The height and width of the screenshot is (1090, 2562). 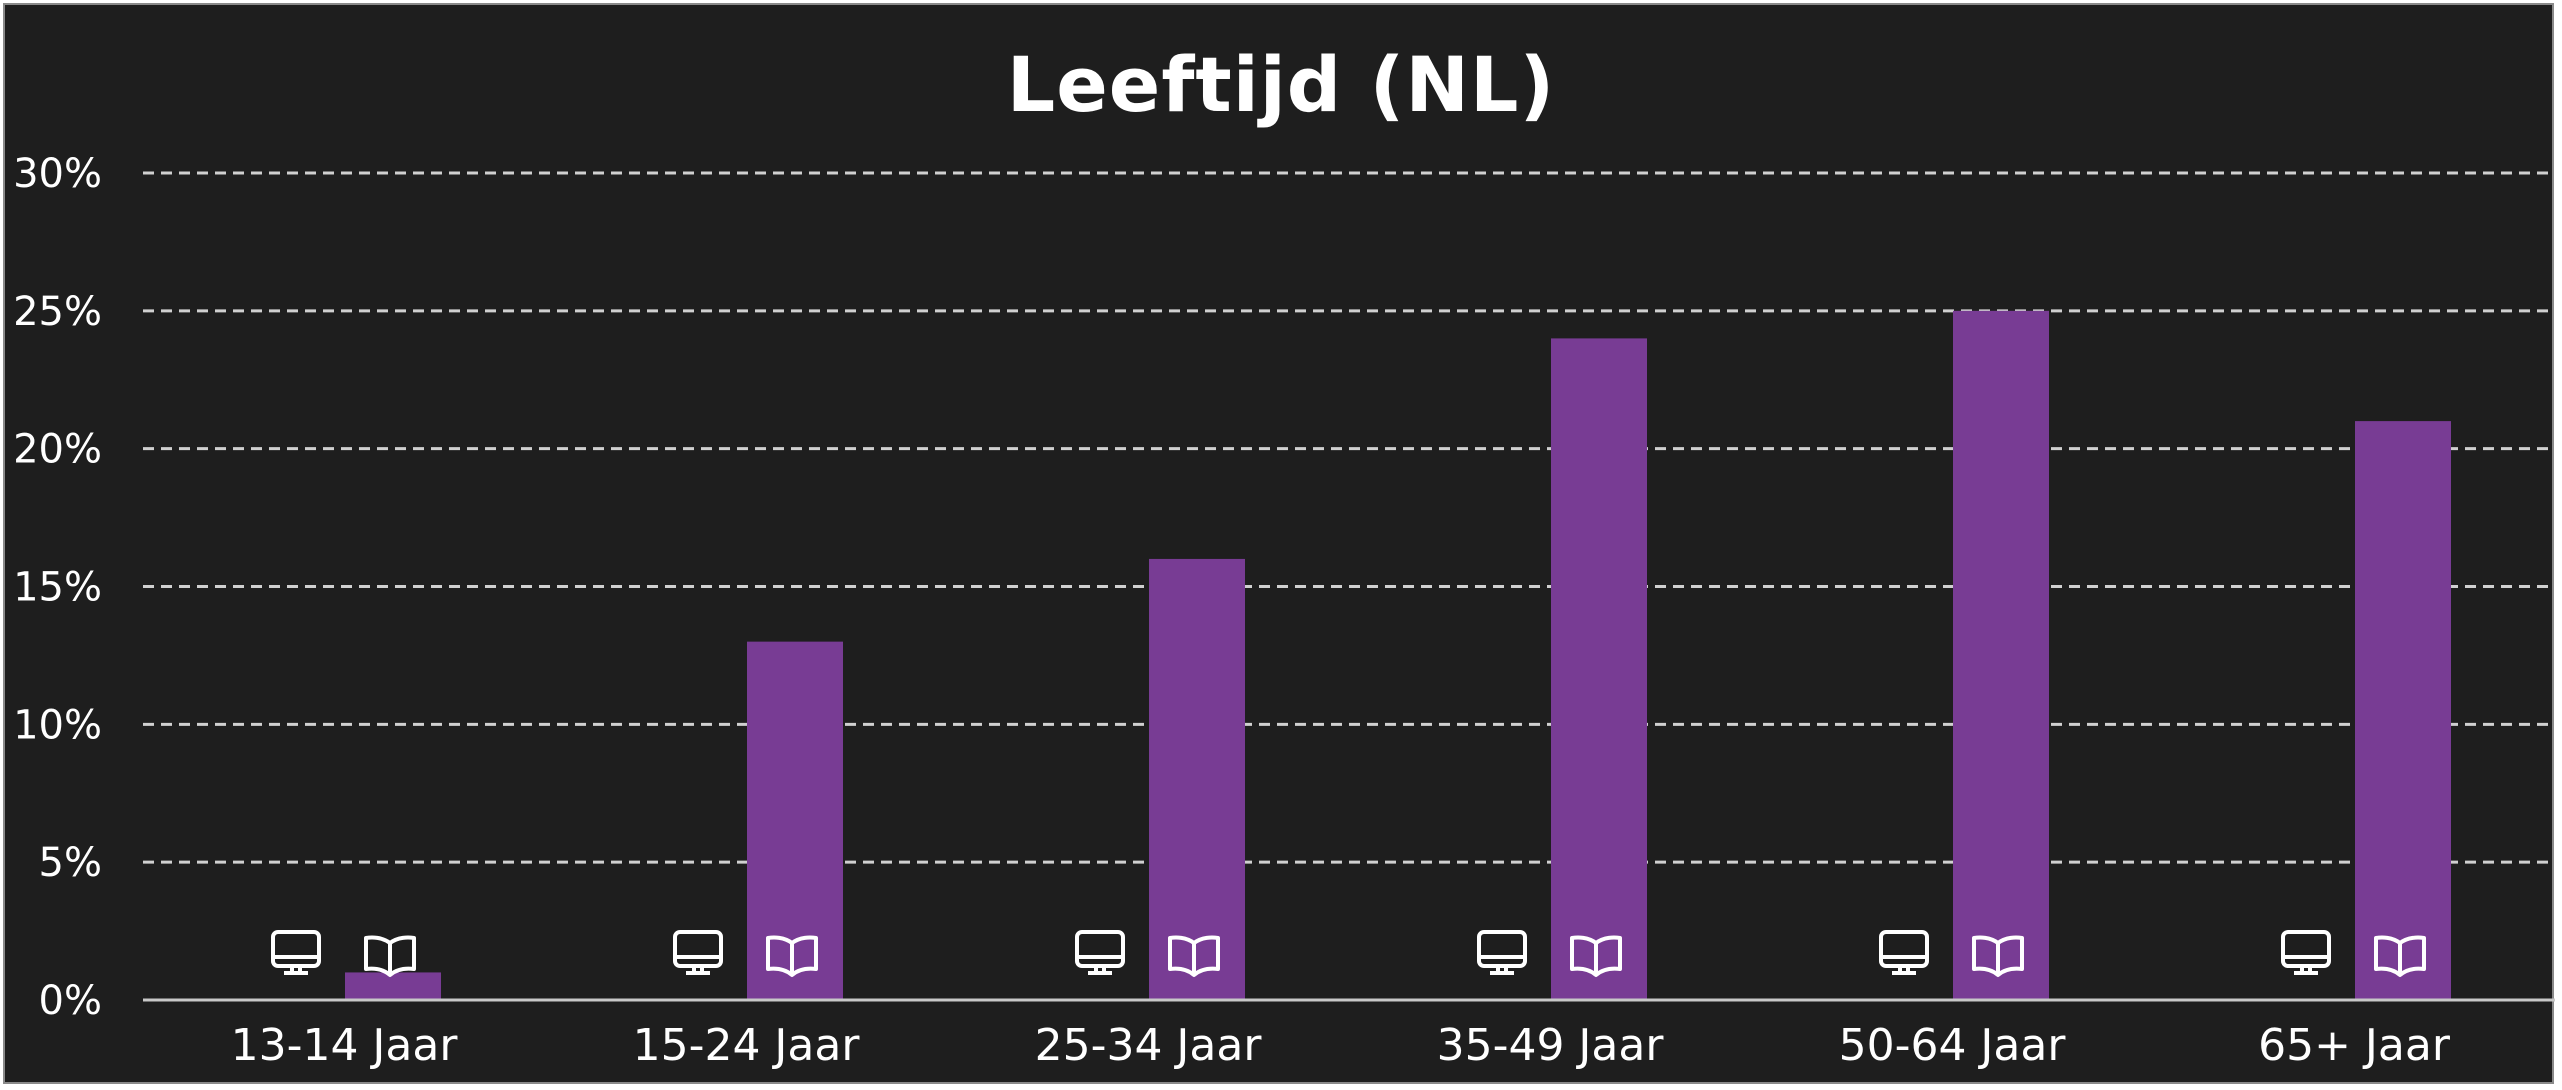 I want to click on y-tick-label: 0%, so click(x=70, y=1001).